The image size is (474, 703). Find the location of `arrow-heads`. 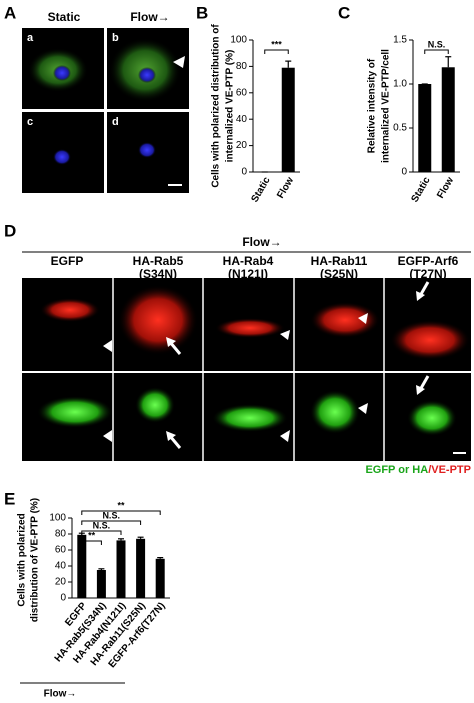

arrow-heads is located at coordinates (295, 366).